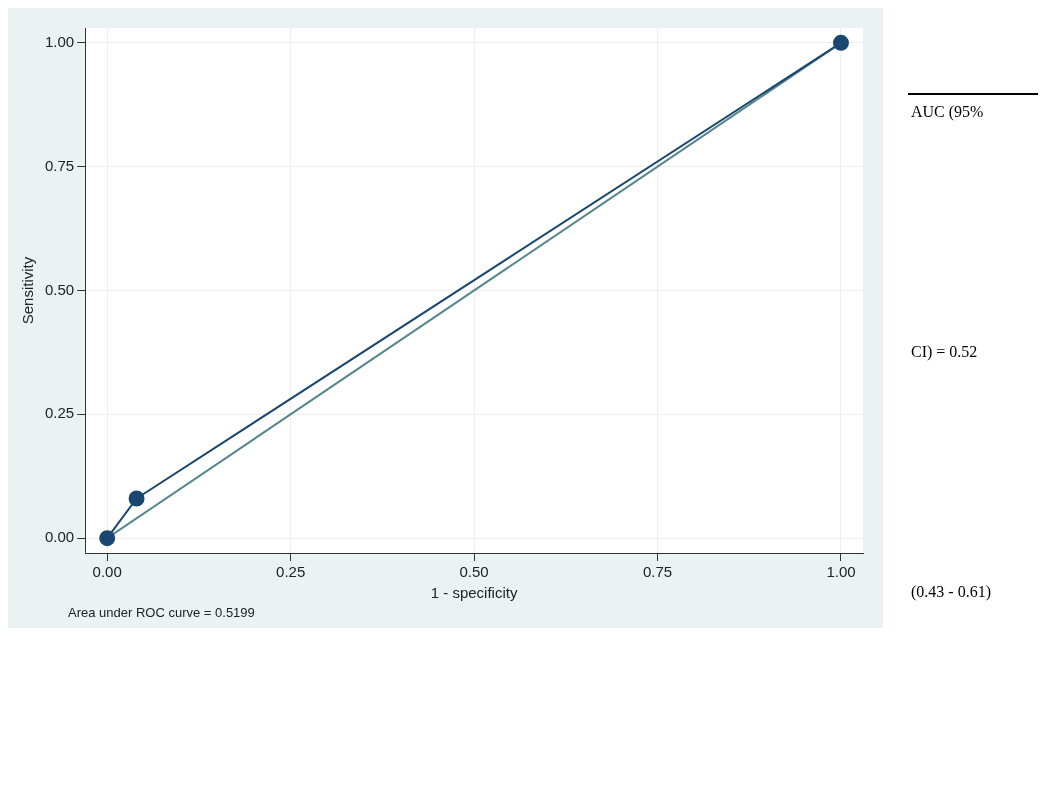 This screenshot has height=800, width=1046. I want to click on text: CI) = 0.52, so click(944, 352).